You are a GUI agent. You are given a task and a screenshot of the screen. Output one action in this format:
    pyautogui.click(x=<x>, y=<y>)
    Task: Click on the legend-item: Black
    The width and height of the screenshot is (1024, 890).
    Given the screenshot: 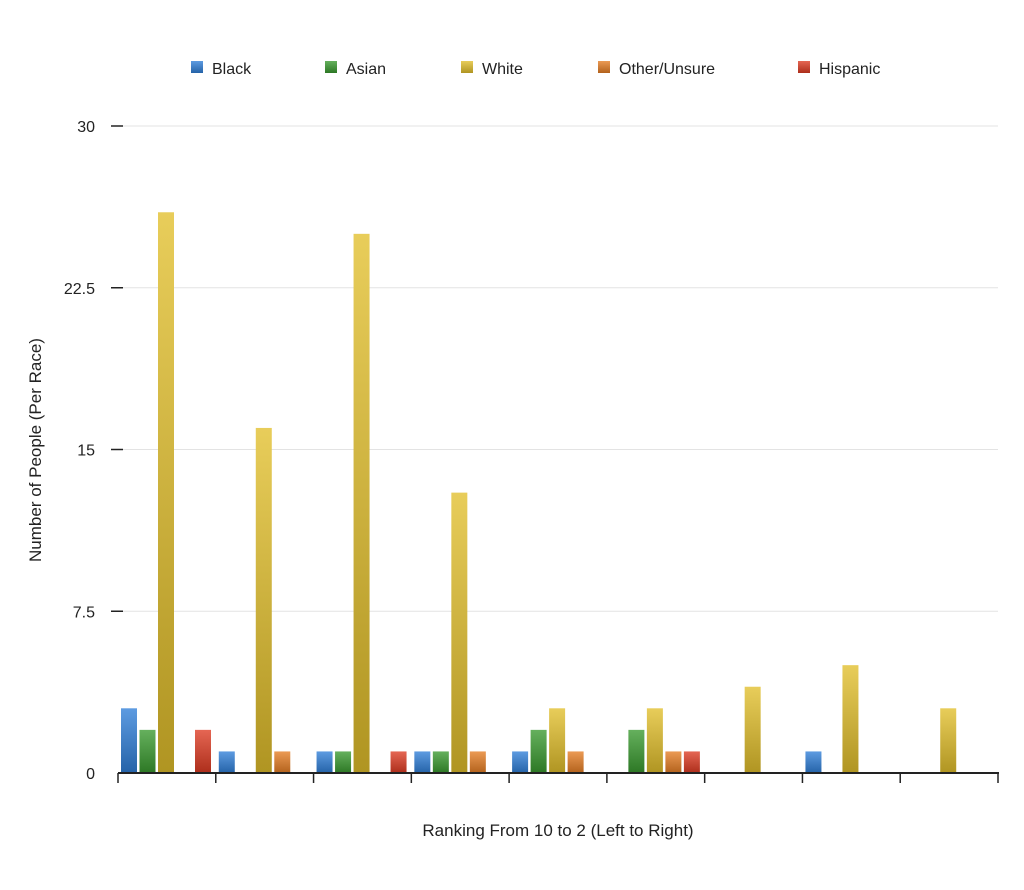 What is the action you would take?
    pyautogui.click(x=221, y=69)
    